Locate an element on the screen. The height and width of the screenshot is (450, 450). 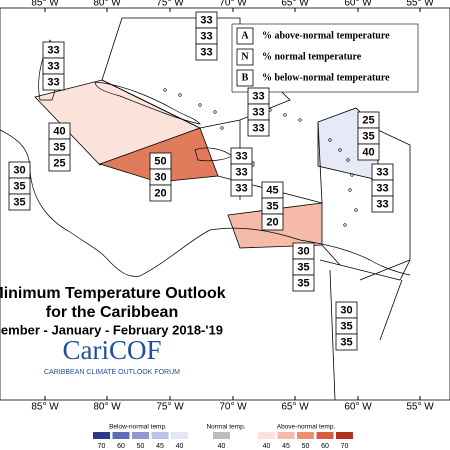
key-text: % below-normal temperature is located at coordinates (326, 77).